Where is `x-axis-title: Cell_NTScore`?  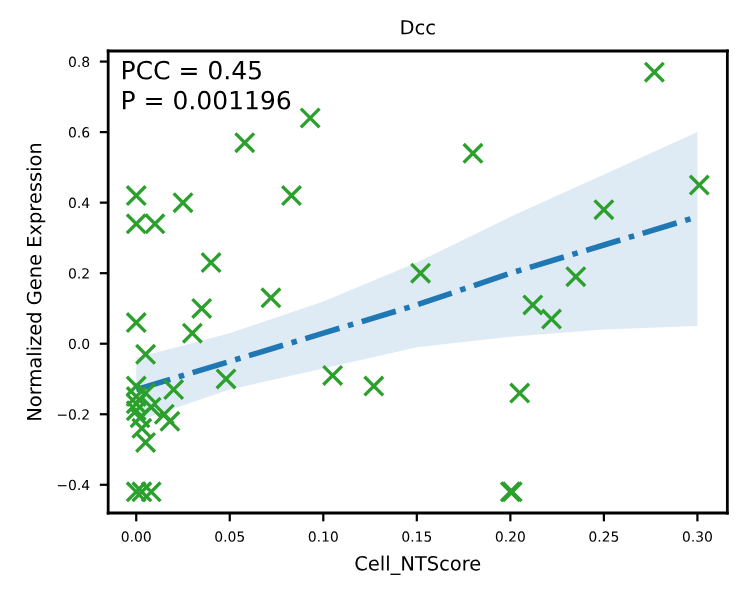
x-axis-title: Cell_NTScore is located at coordinates (418, 565).